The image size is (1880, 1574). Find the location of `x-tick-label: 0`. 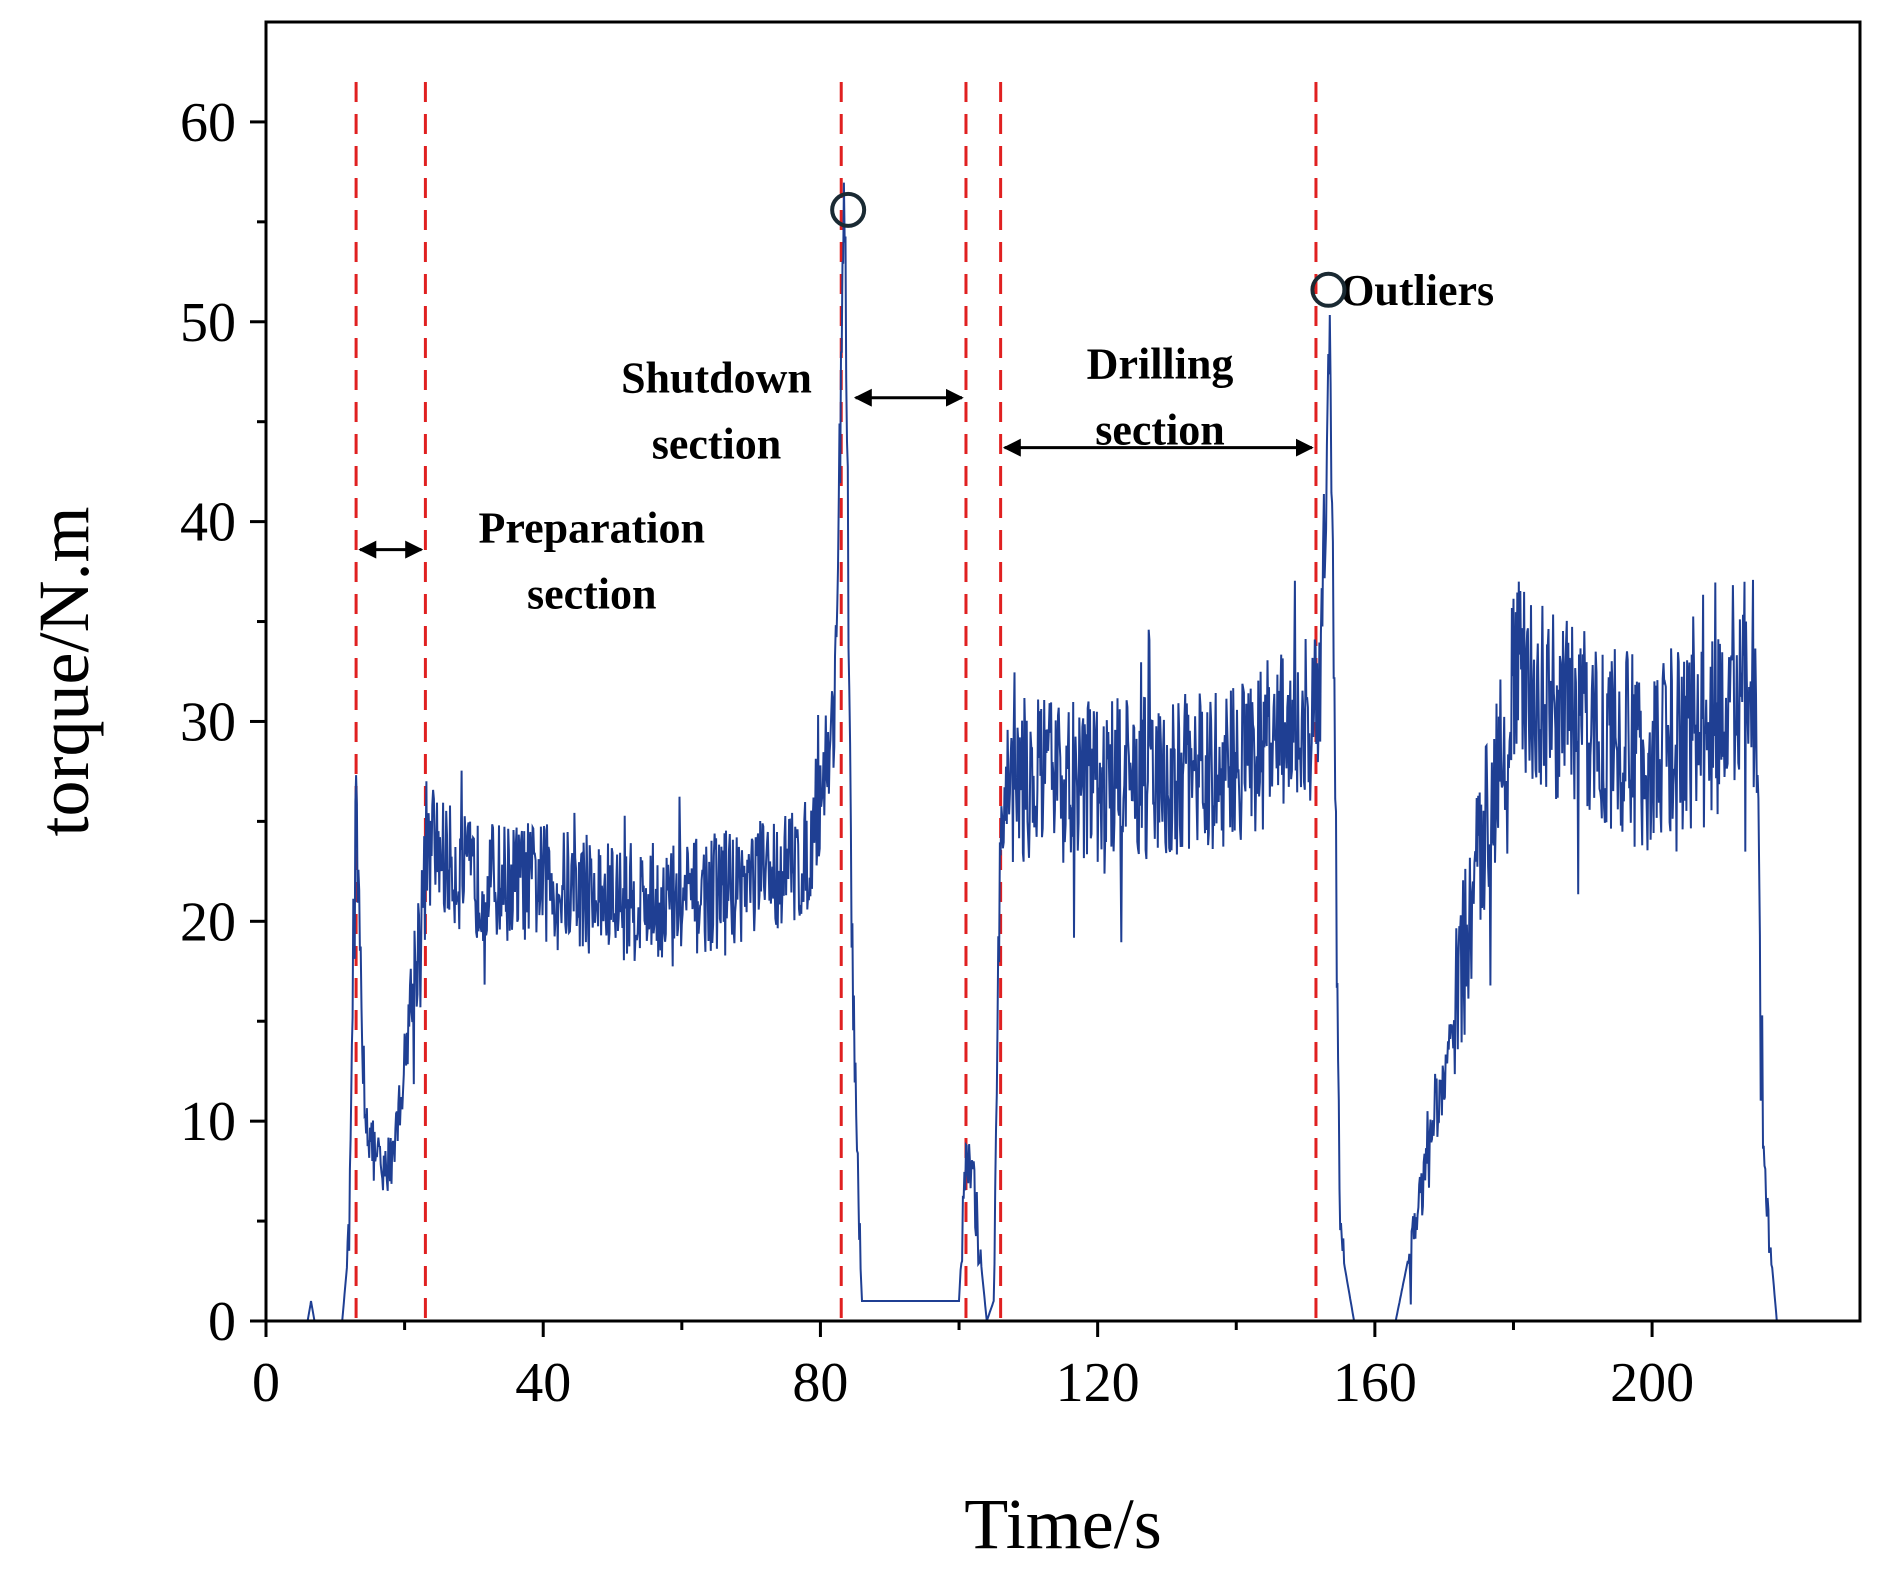

x-tick-label: 0 is located at coordinates (266, 1383).